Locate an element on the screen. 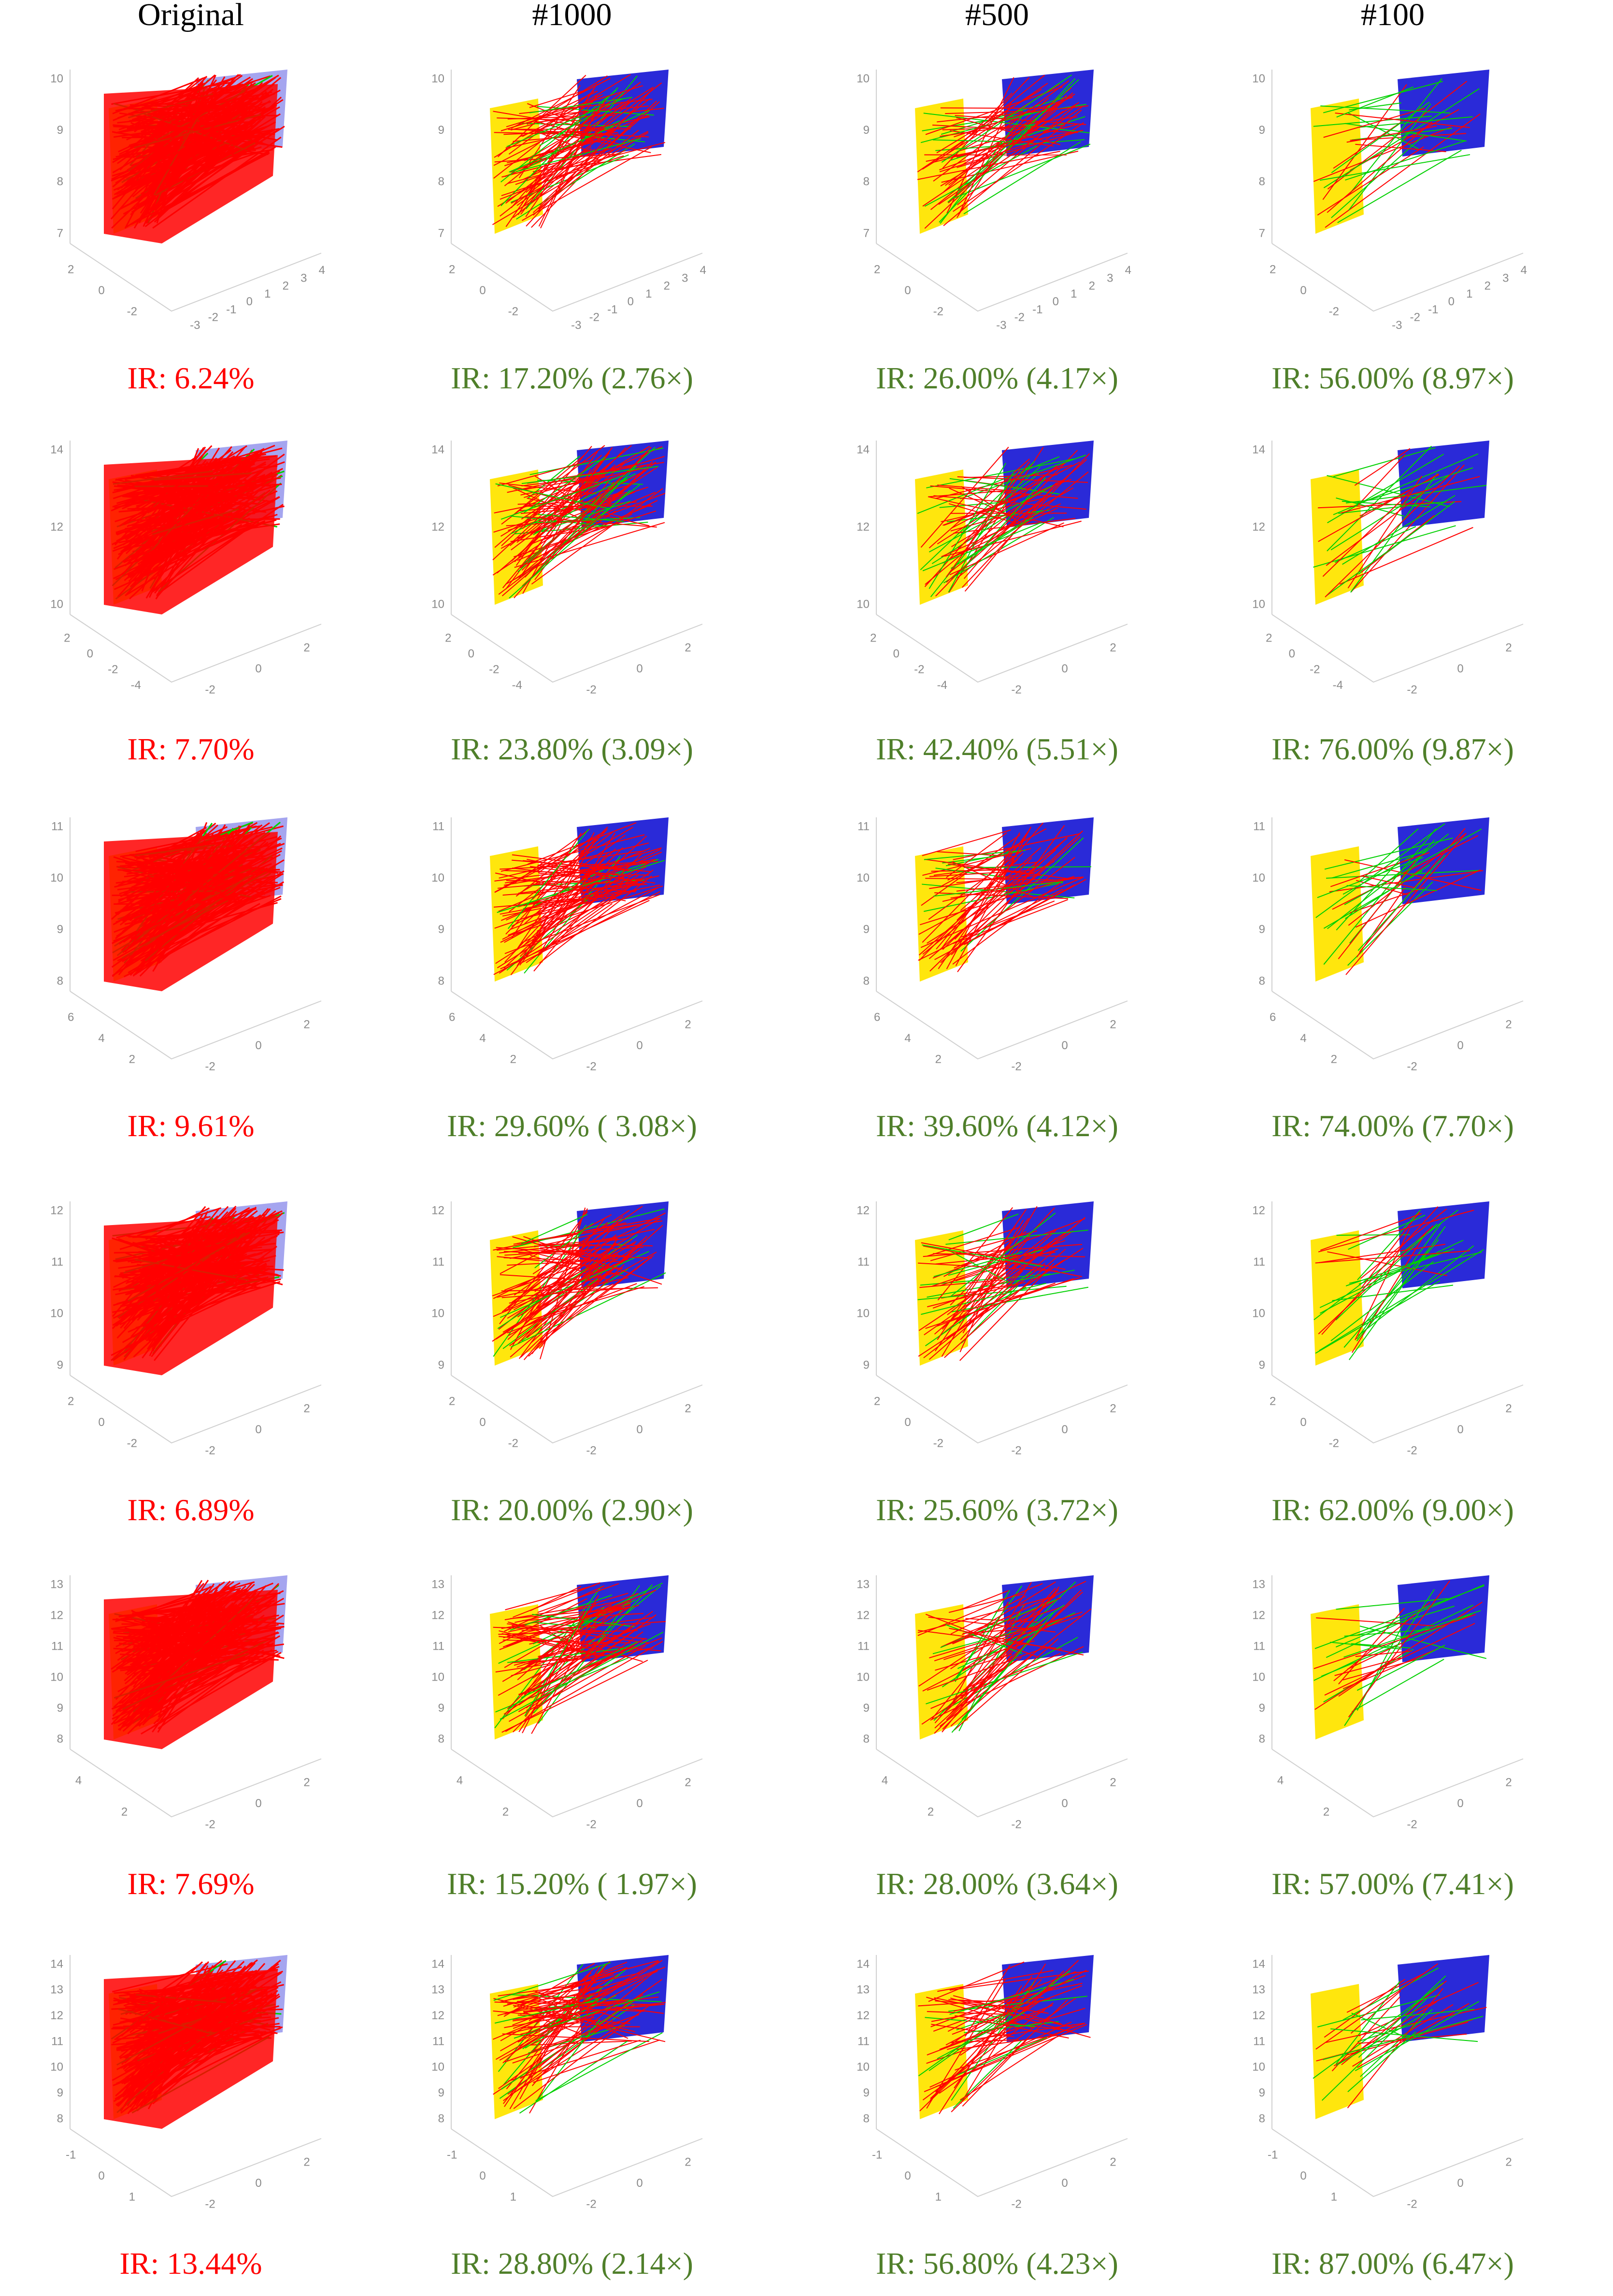 The width and height of the screenshot is (1613, 2296). inlier-ratio: IR: 15.20% ( 1.97×) is located at coordinates (572, 1884).